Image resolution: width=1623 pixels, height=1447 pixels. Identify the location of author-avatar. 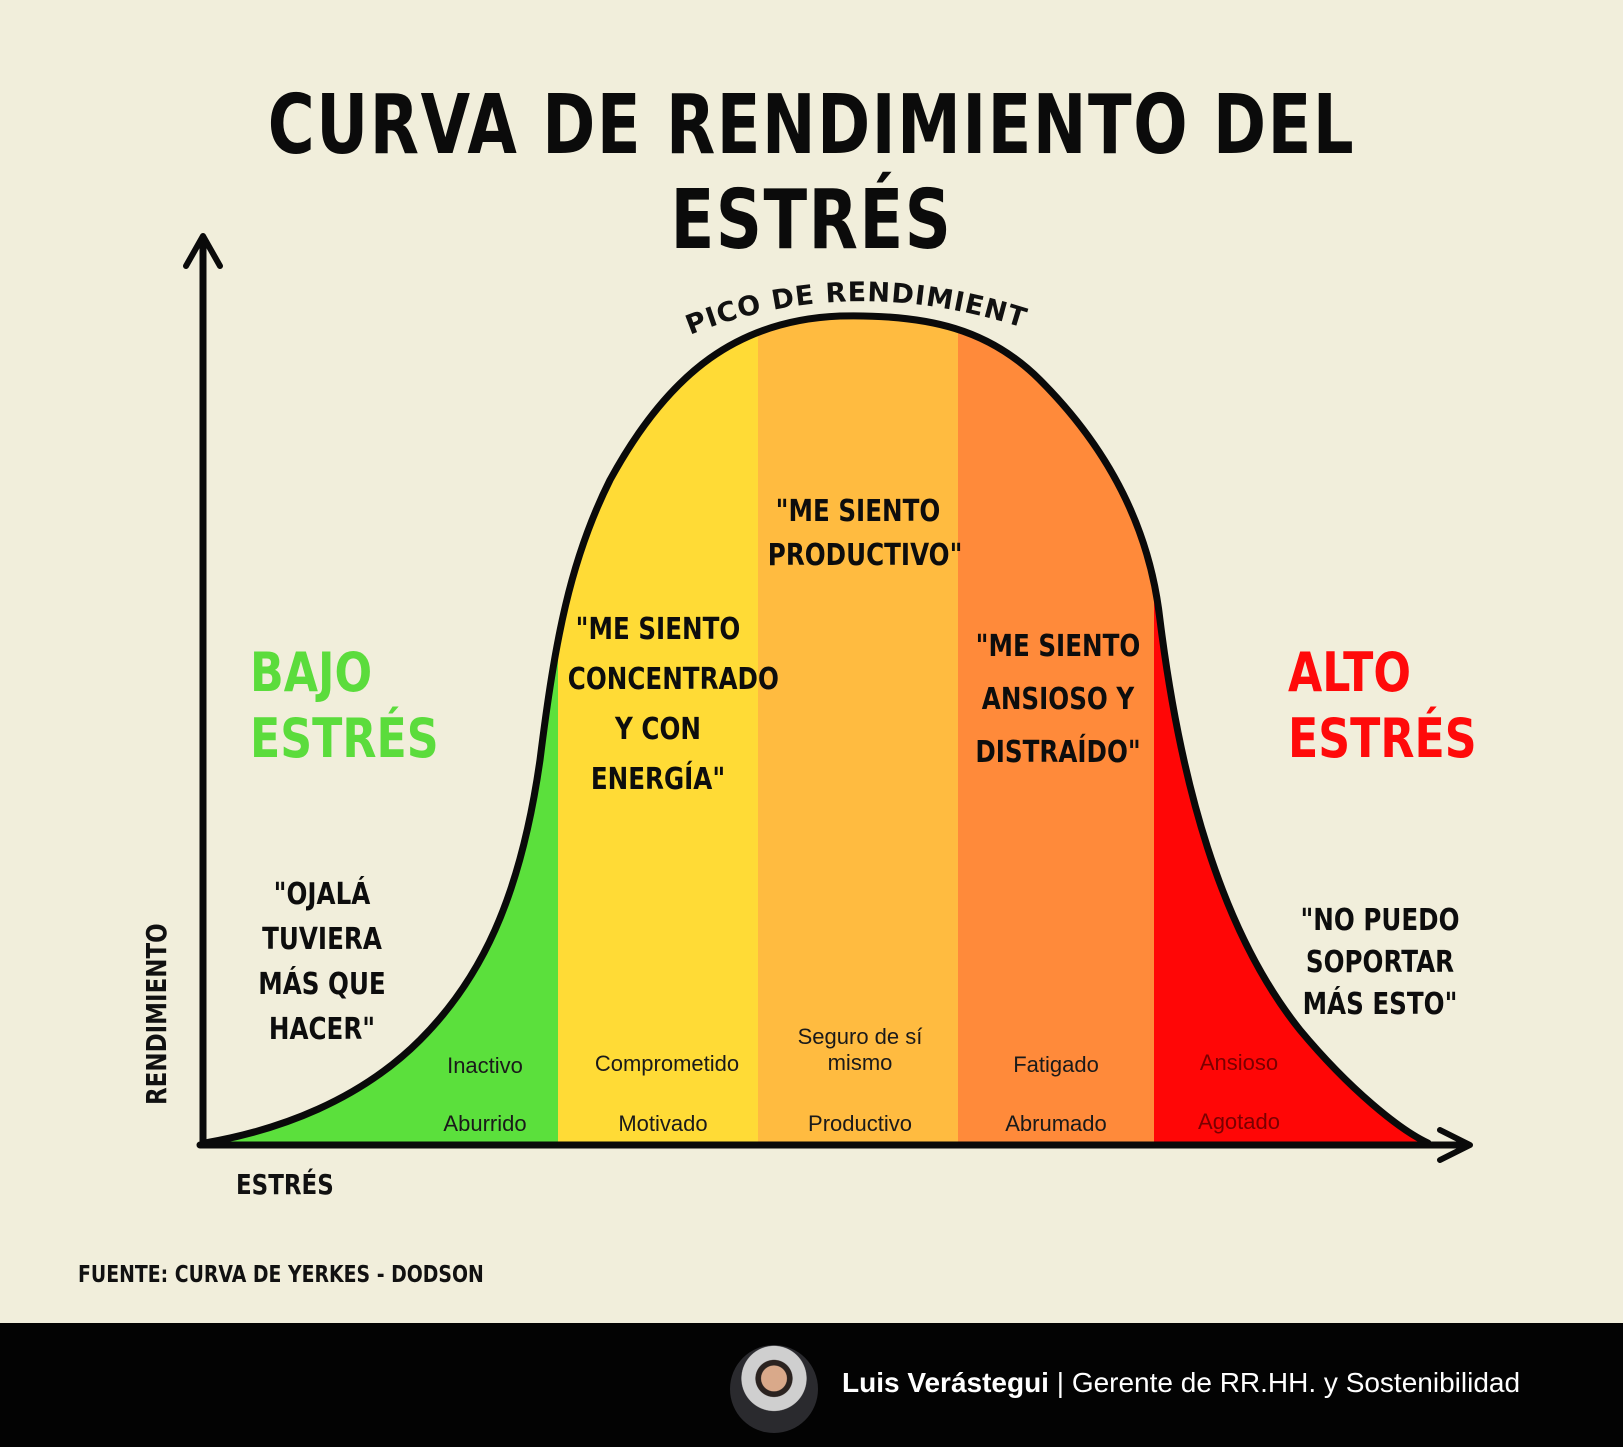
(774, 1389).